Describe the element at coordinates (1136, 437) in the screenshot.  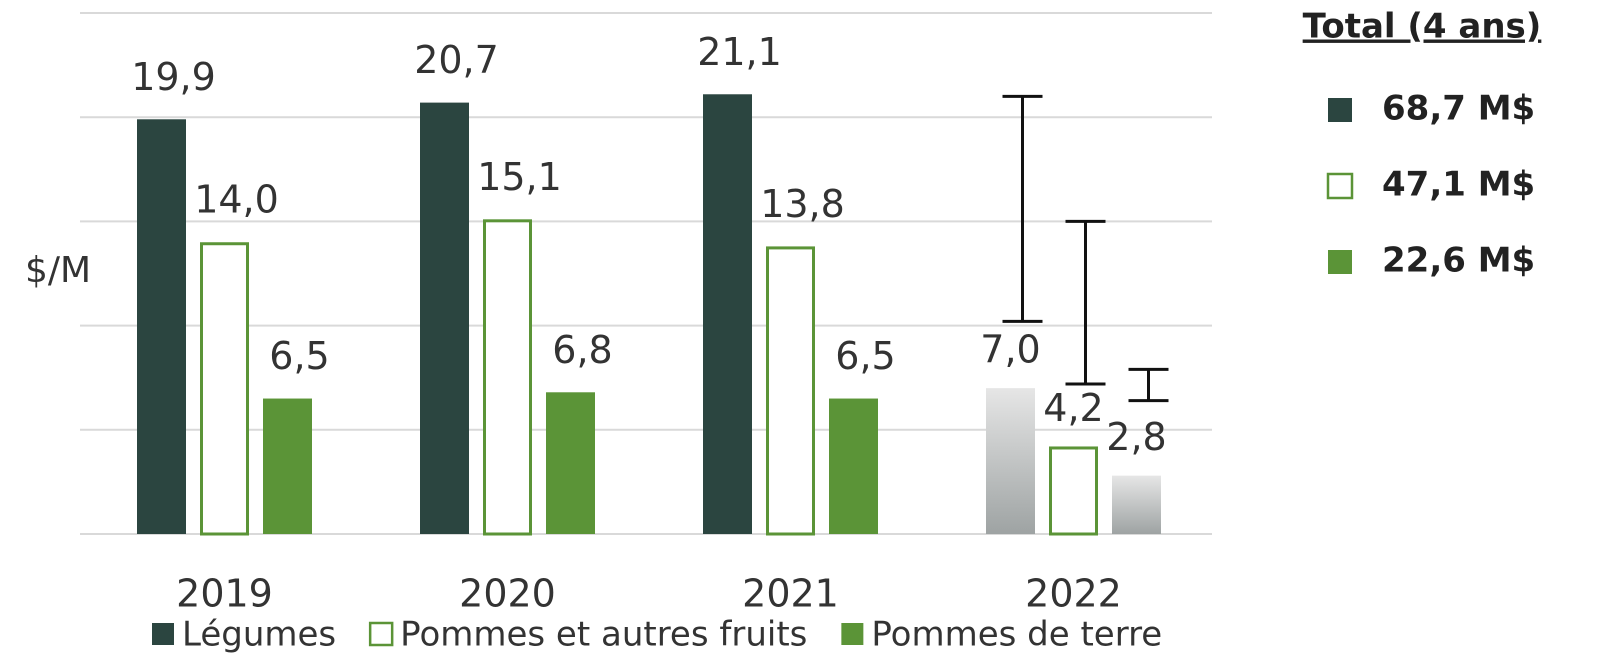
I see `value-label: 2,8` at that location.